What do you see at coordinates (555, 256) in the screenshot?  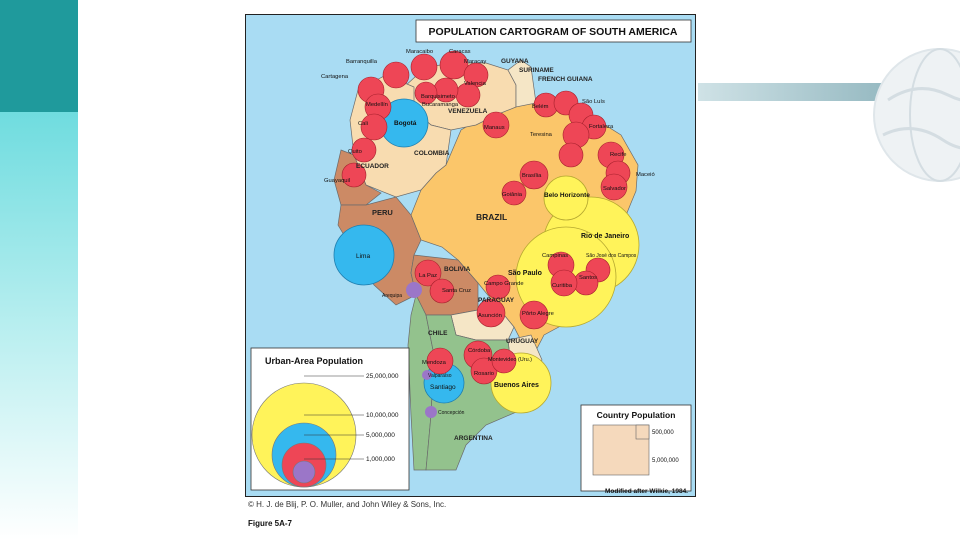 I see `label-campinas: Campinas` at bounding box center [555, 256].